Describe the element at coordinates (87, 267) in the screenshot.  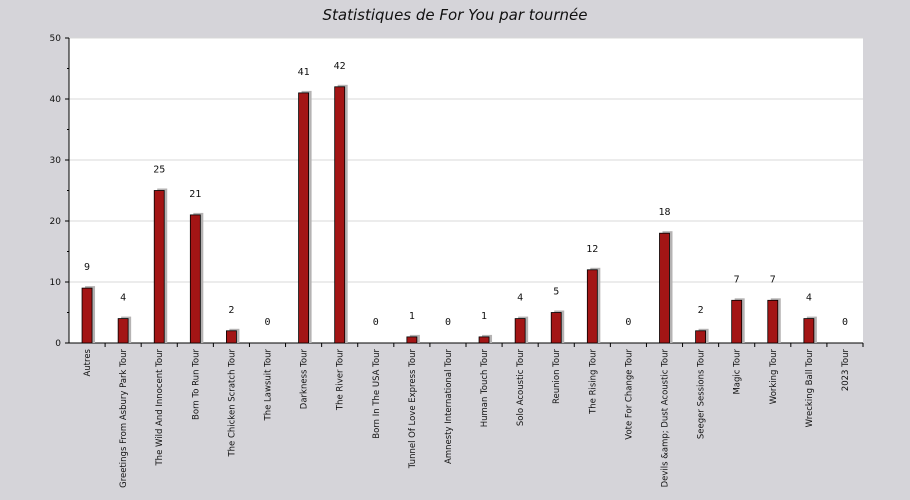
I see `data-label: 9` at that location.